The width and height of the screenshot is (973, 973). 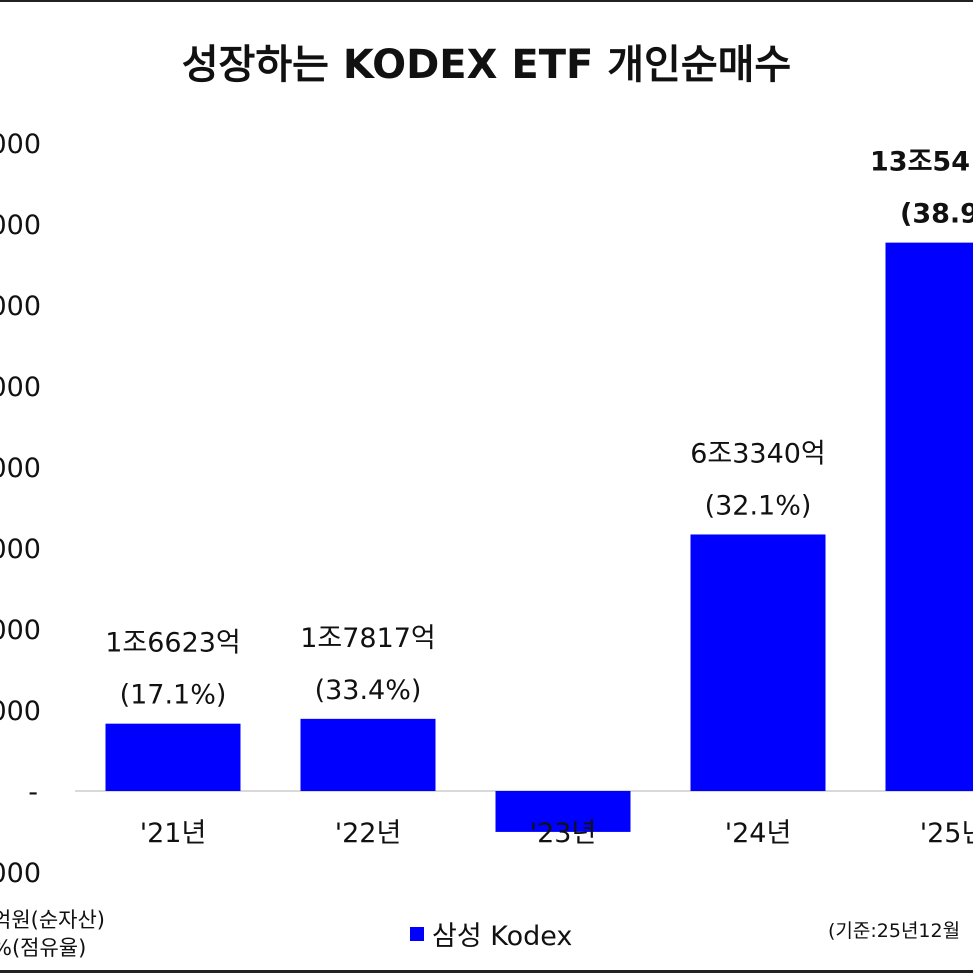 What do you see at coordinates (368, 690) in the screenshot?
I see `data-label-share: (33.4%)` at bounding box center [368, 690].